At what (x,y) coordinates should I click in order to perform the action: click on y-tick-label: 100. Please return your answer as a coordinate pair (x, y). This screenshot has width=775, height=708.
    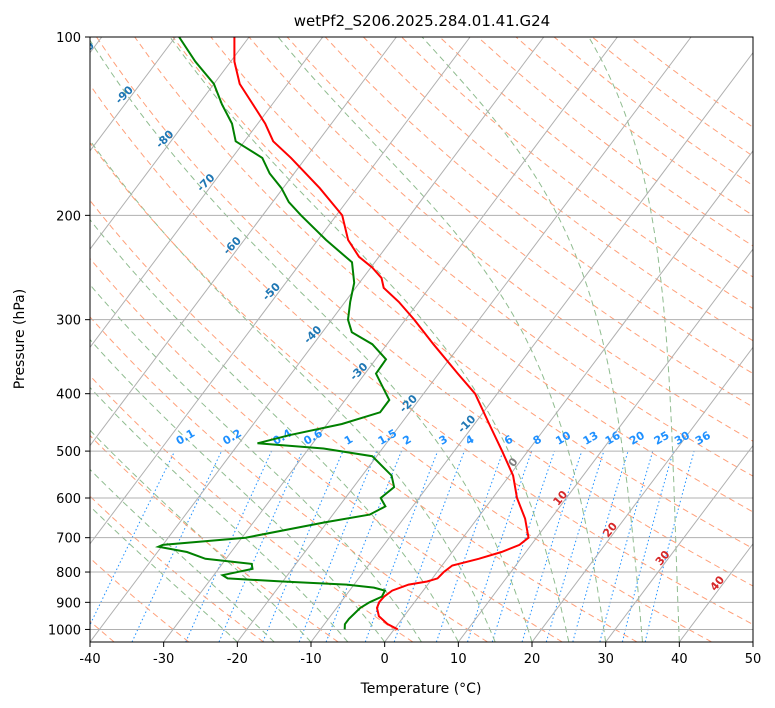
    Looking at the image, I should click on (68, 38).